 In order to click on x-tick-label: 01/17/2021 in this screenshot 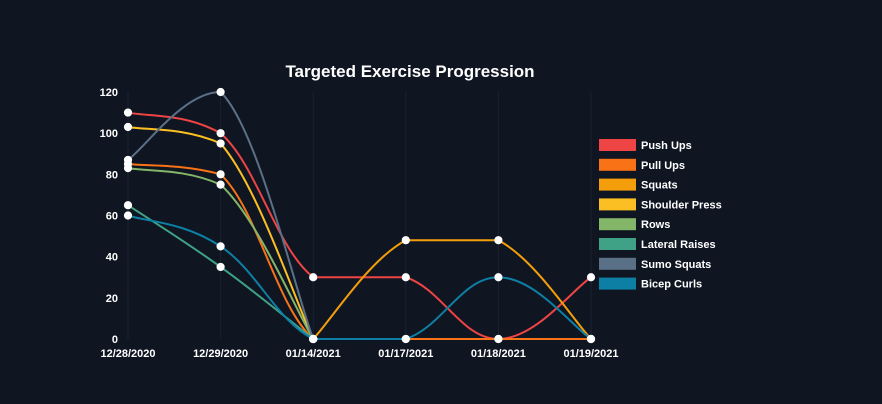, I will do `click(405, 354)`.